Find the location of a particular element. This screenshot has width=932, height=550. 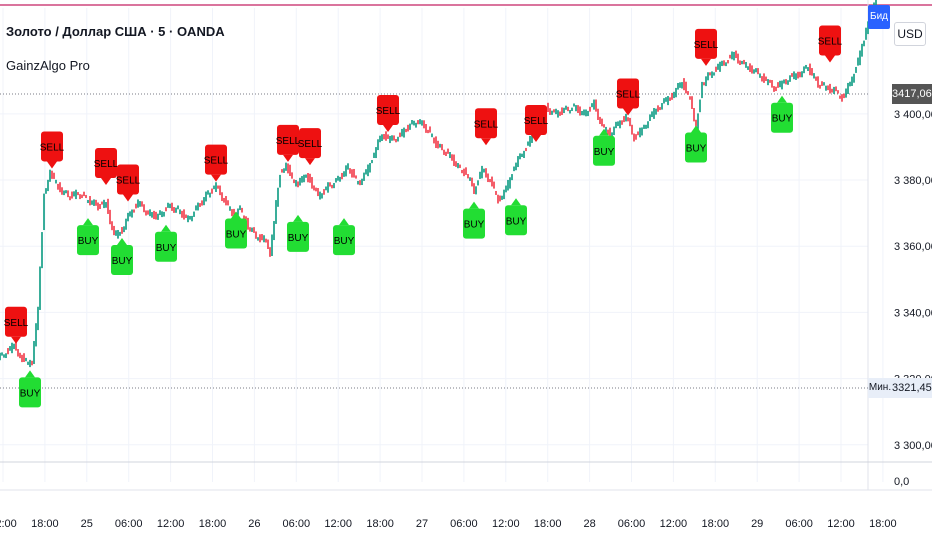

y-tick-label: 3 400,000 is located at coordinates (913, 115).